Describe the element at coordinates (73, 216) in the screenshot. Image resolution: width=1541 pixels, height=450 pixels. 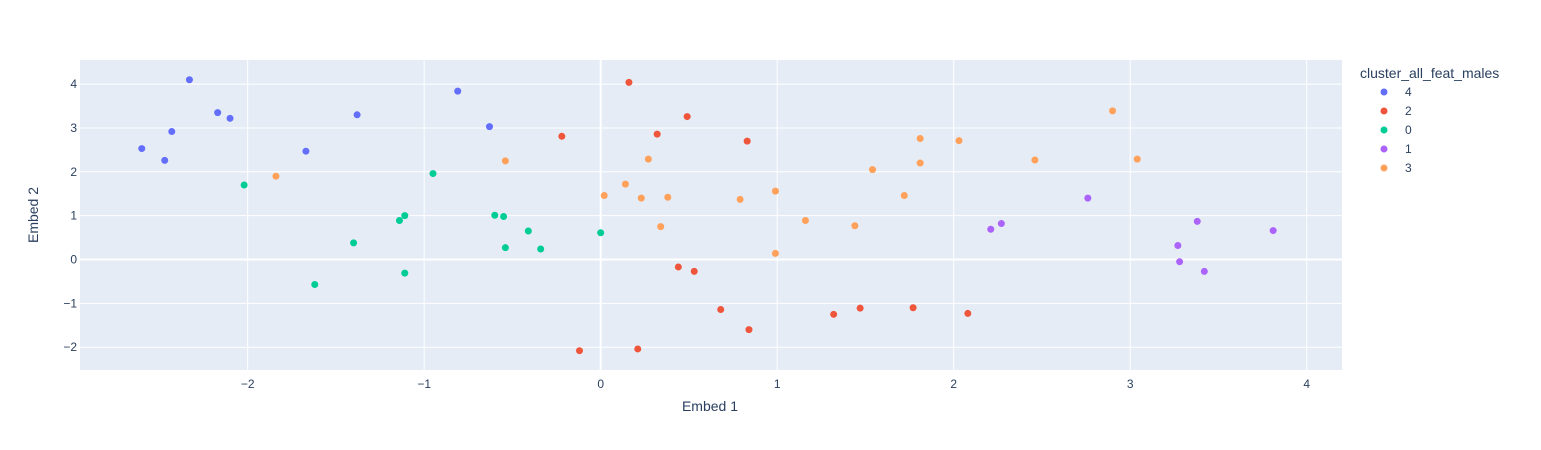
I see `y-tick-label: 1` at that location.